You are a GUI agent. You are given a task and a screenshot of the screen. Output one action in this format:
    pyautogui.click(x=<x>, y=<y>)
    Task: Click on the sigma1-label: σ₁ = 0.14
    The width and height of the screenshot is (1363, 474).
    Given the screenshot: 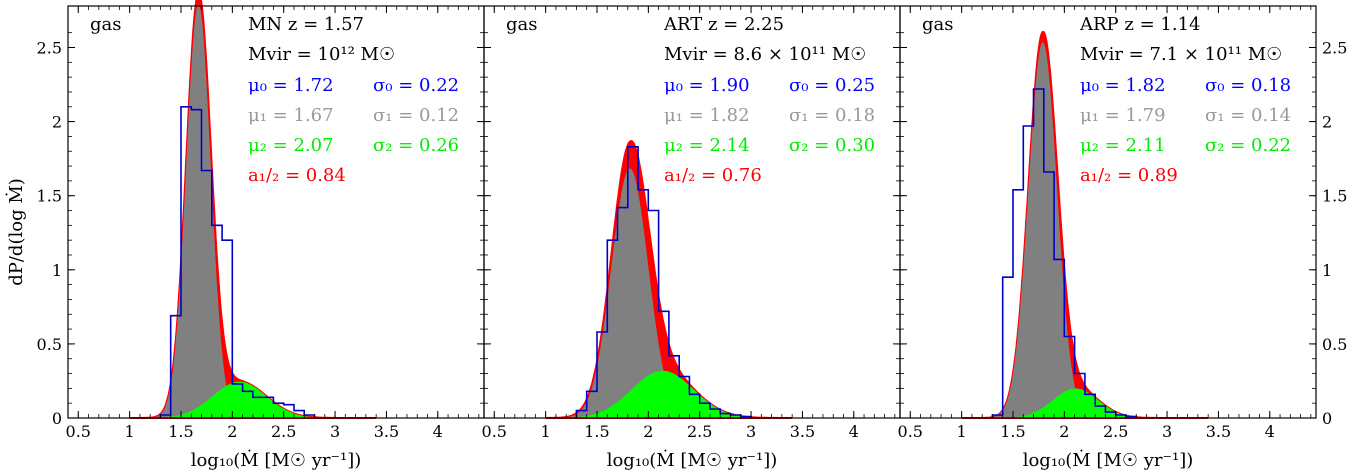 What is the action you would take?
    pyautogui.click(x=1248, y=115)
    